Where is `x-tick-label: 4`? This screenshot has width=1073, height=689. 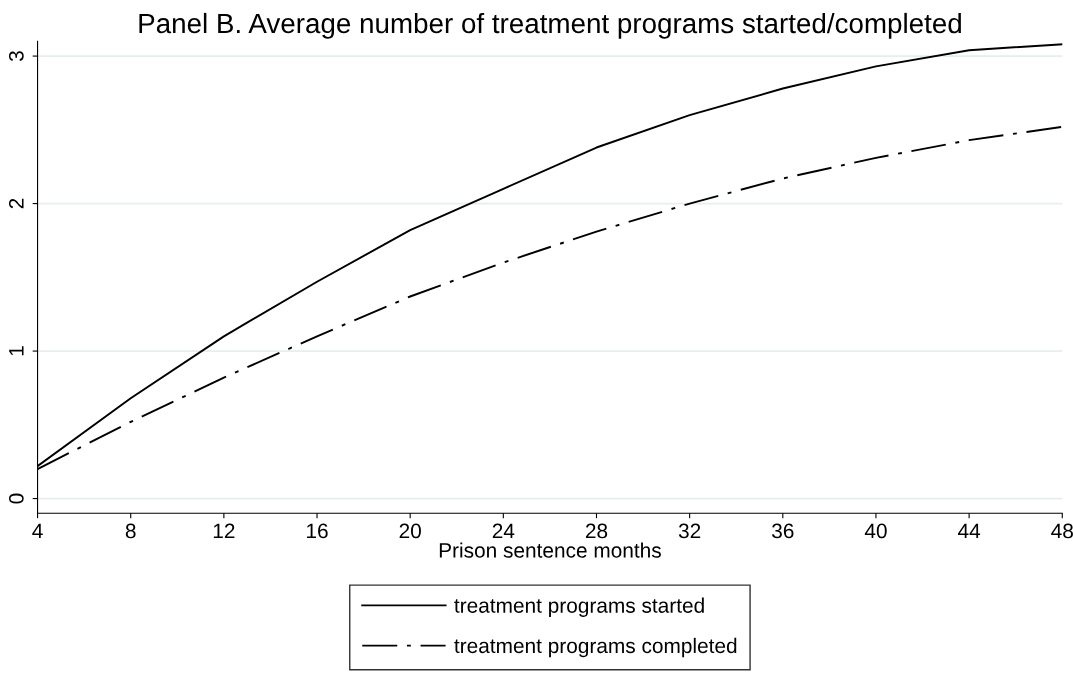 x-tick-label: 4 is located at coordinates (37, 531).